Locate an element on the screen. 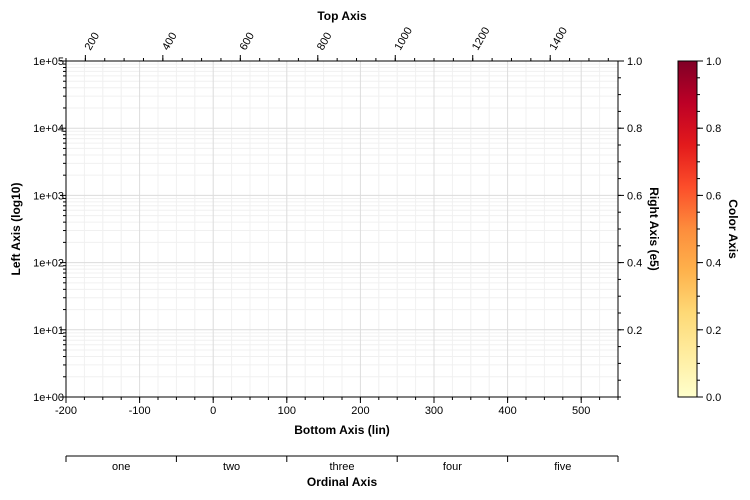 This screenshot has width=750, height=500. left-axis-tick-label: 1e+01 is located at coordinates (48, 331).